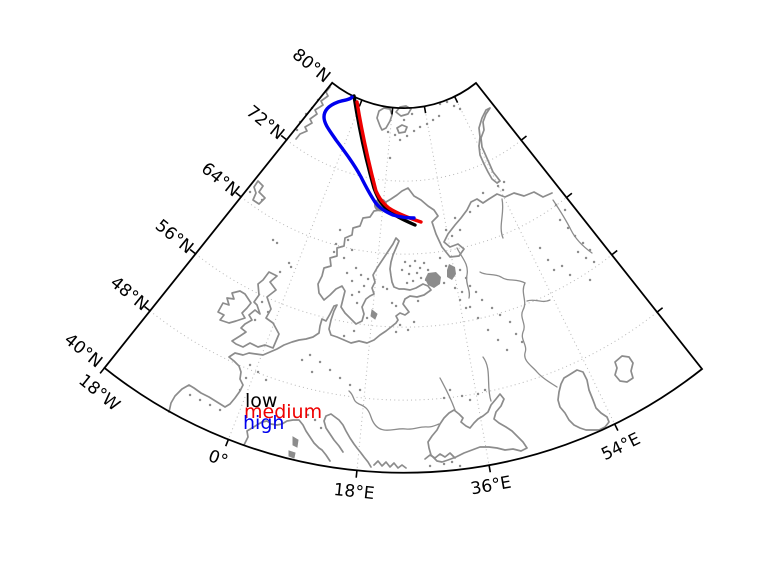  What do you see at coordinates (313, 113) in the screenshot?
I see `coastline-greenland` at bounding box center [313, 113].